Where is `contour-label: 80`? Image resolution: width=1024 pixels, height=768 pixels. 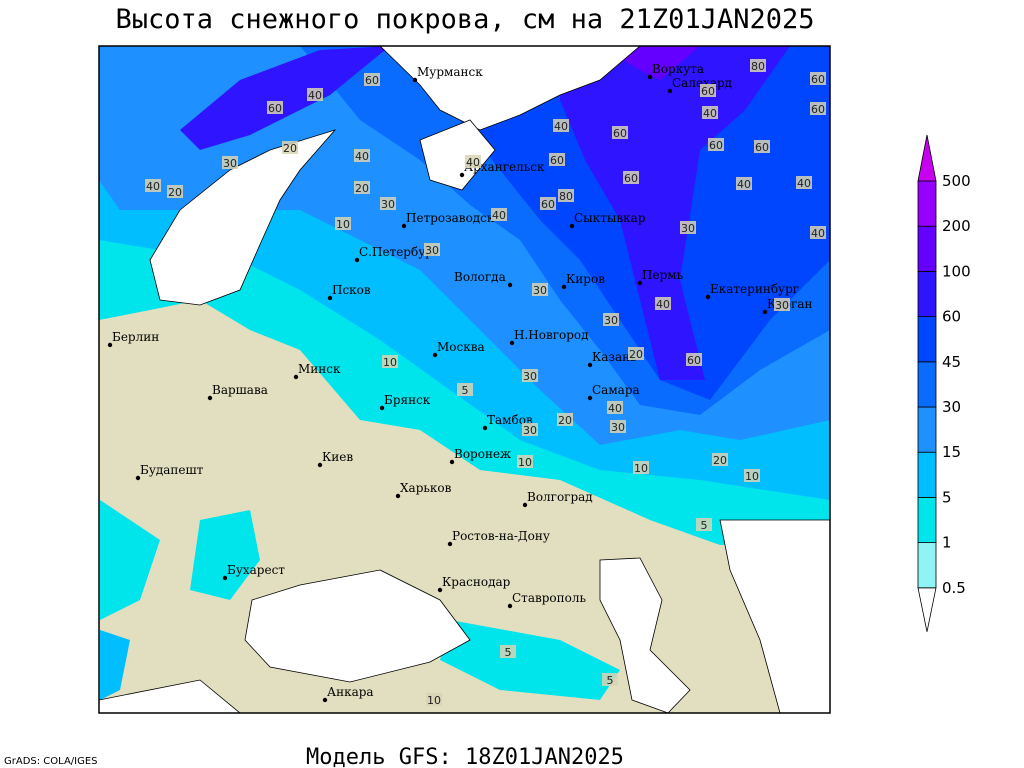
contour-label: 80 is located at coordinates (758, 66).